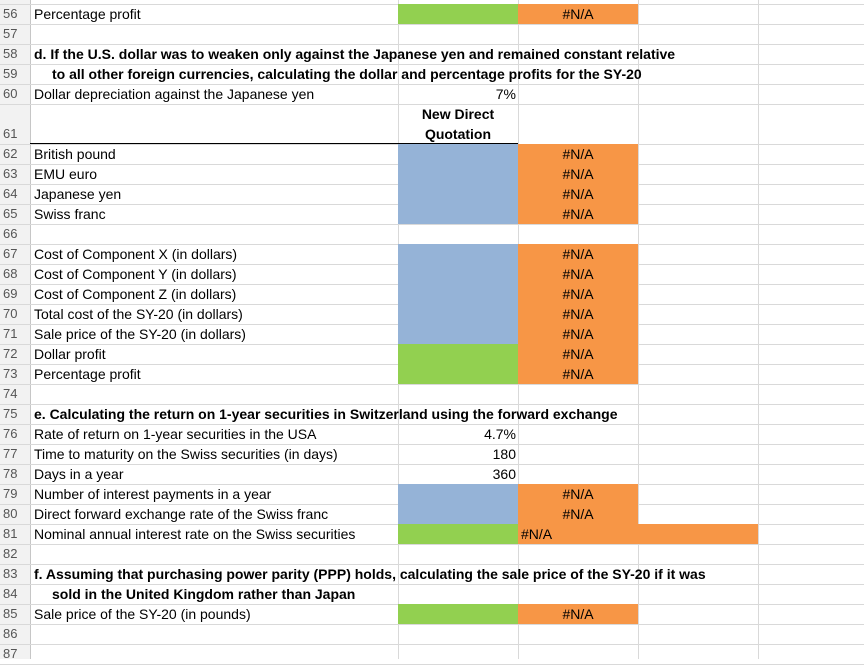 Image resolution: width=864 pixels, height=665 pixels. What do you see at coordinates (135, 274) in the screenshot?
I see `row-label: Cost of Component Y (in dollars)` at bounding box center [135, 274].